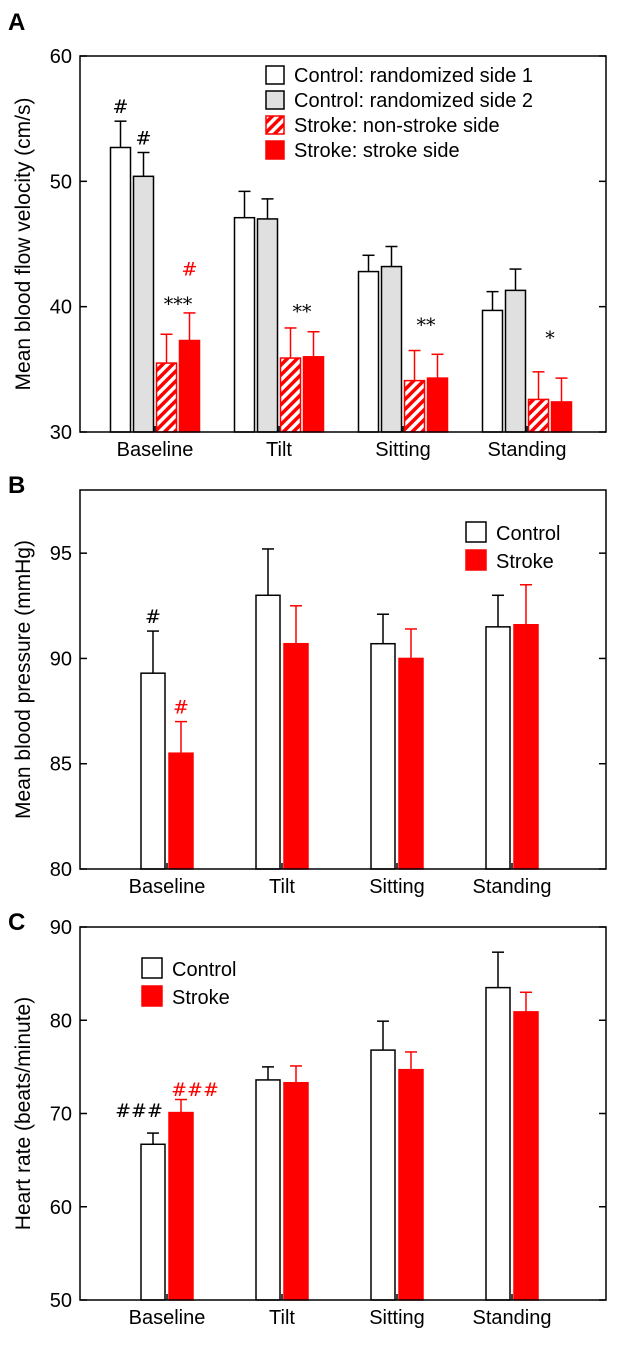 This screenshot has width=621, height=1355. What do you see at coordinates (61, 765) in the screenshot?
I see `y-tick-label: 85` at bounding box center [61, 765].